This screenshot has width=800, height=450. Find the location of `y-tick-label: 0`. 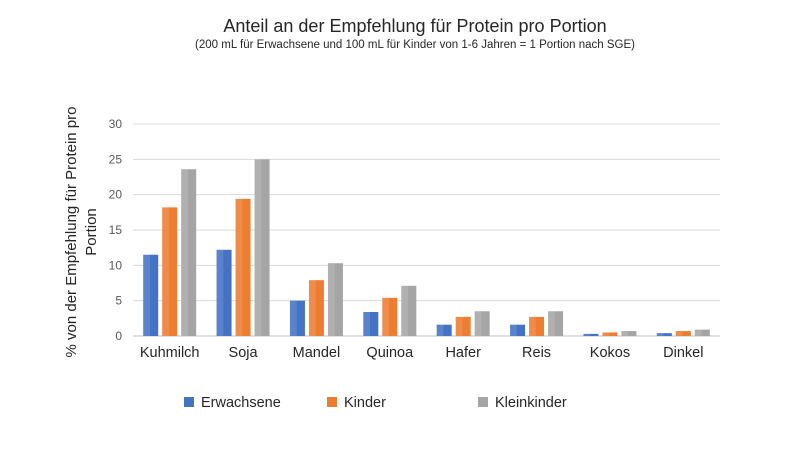

y-tick-label: 0 is located at coordinates (118, 336).